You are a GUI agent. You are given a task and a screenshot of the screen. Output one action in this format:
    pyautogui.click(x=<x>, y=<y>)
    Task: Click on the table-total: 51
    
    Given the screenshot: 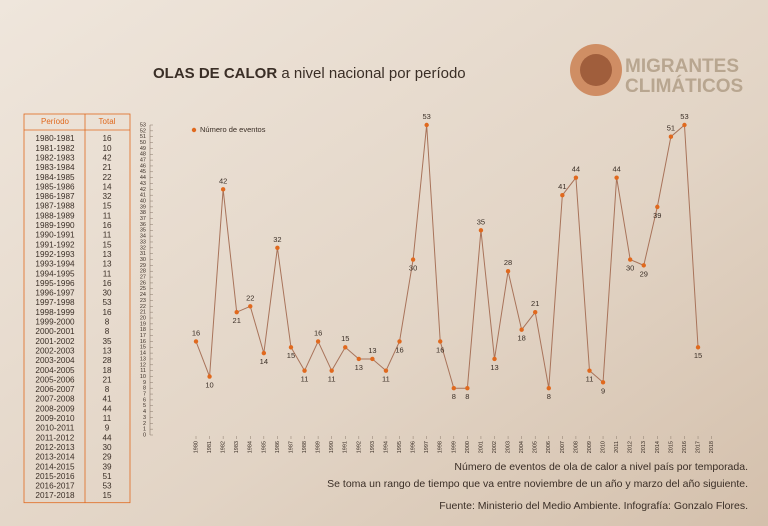 What is the action you would take?
    pyautogui.click(x=107, y=476)
    